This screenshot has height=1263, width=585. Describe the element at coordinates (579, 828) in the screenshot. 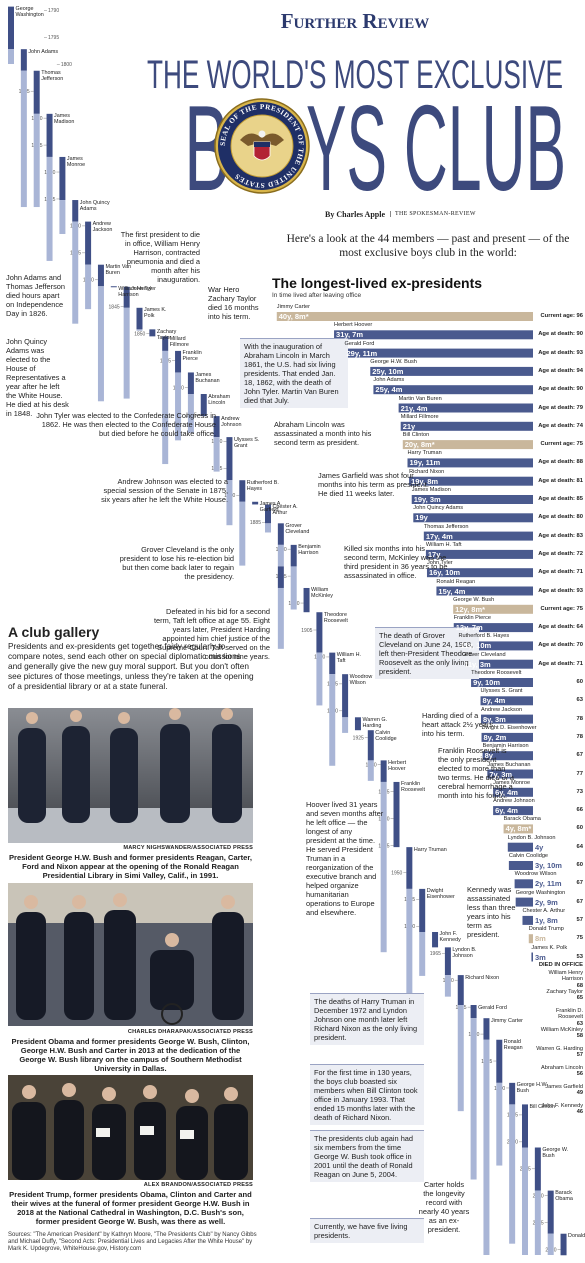

I see `age-label: 60` at that location.